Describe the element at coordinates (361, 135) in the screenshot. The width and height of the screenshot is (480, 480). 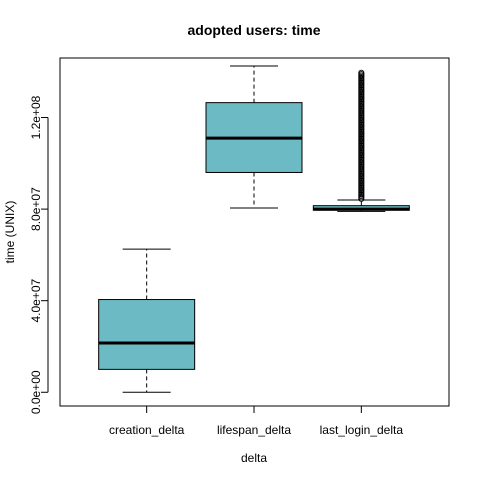
I see `outlier-points` at that location.